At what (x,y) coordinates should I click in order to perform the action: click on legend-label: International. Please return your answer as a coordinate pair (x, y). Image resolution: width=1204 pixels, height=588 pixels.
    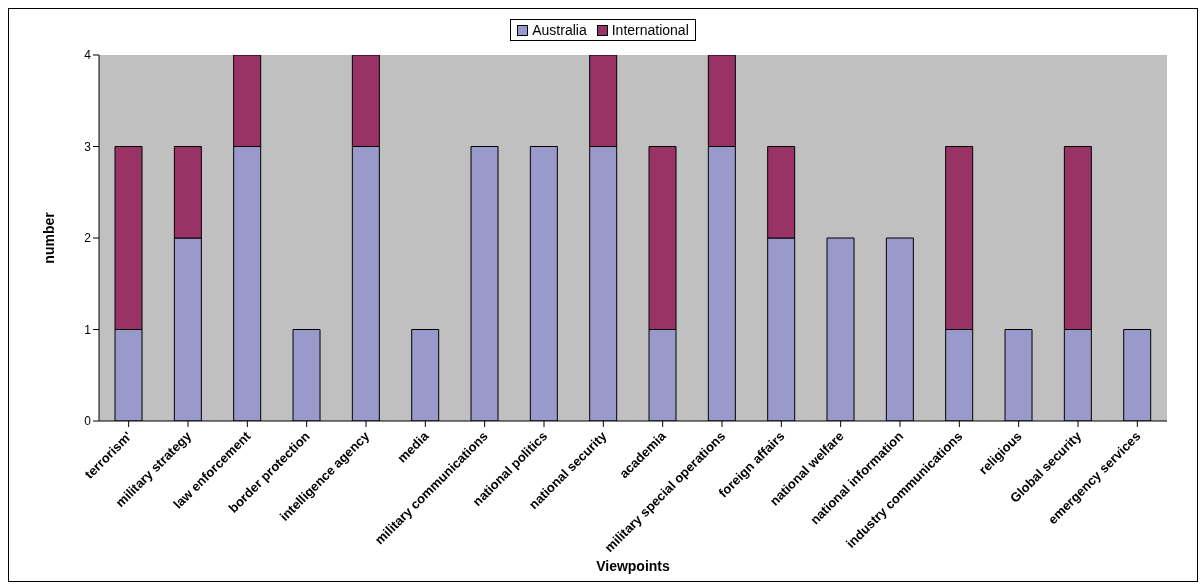
    Looking at the image, I should click on (649, 30).